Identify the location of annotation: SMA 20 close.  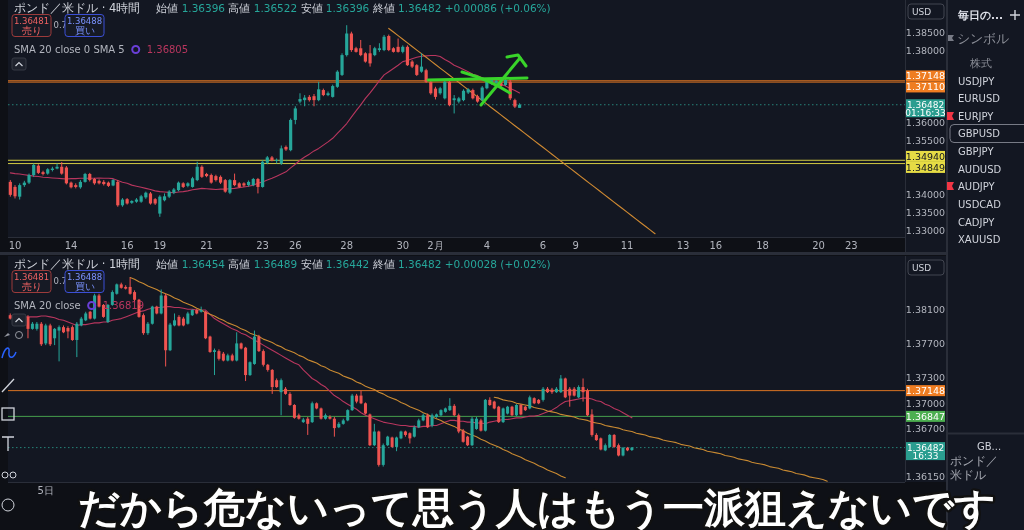
(47, 305).